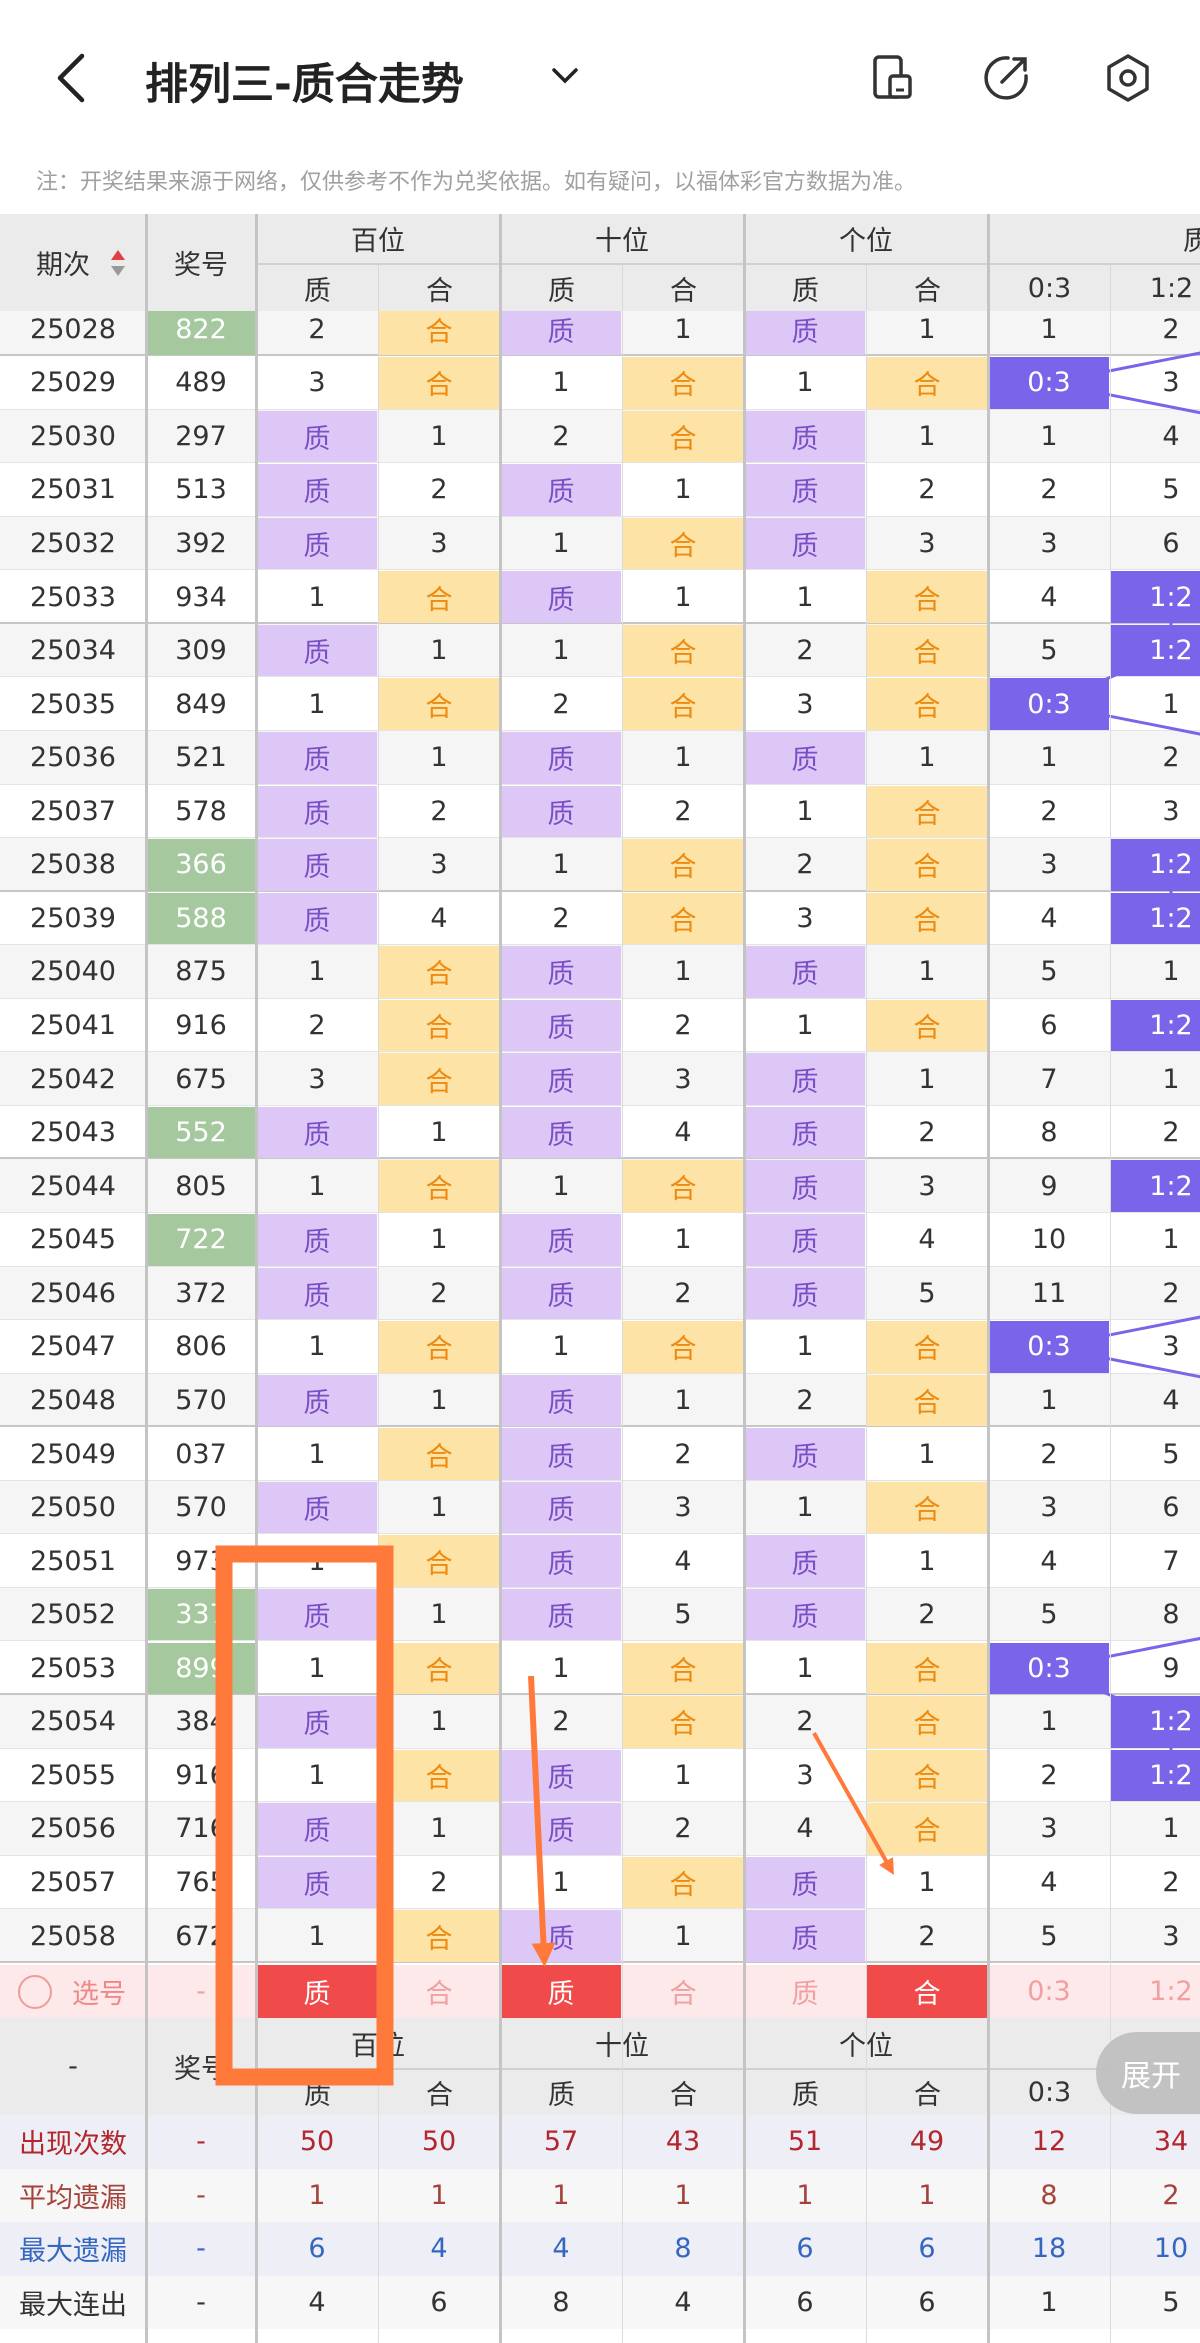 This screenshot has width=1200, height=2343. What do you see at coordinates (73, 1026) in the screenshot?
I see `period: 25041` at bounding box center [73, 1026].